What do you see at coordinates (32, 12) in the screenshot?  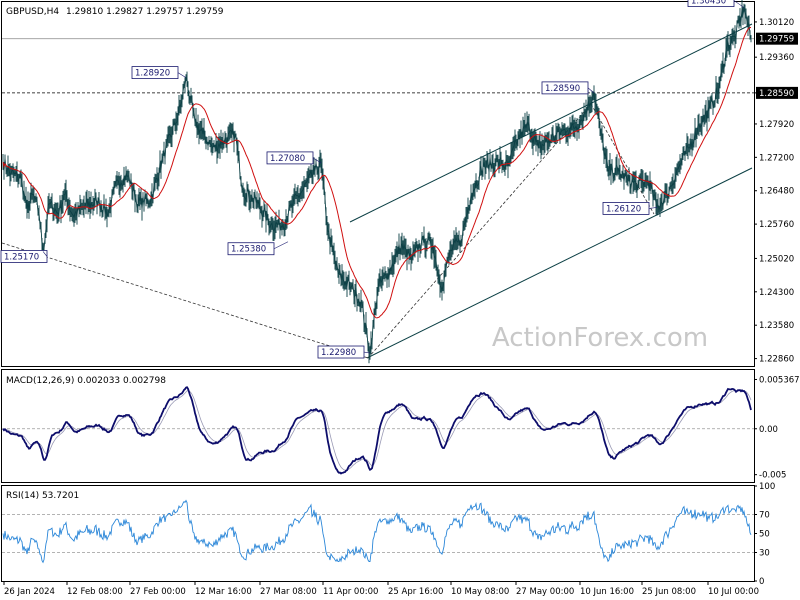 I see `symbol-label: GBPUSD,H4` at bounding box center [32, 12].